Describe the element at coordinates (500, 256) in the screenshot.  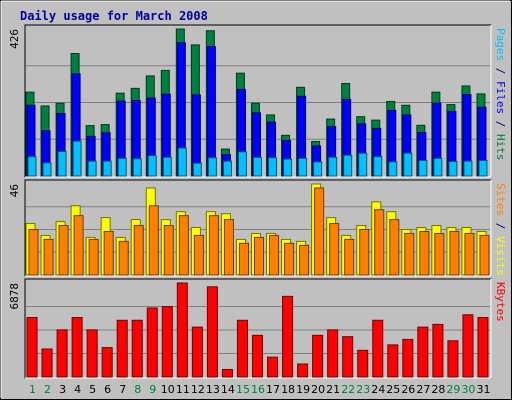
I see `legend-label-part: Visits` at that location.